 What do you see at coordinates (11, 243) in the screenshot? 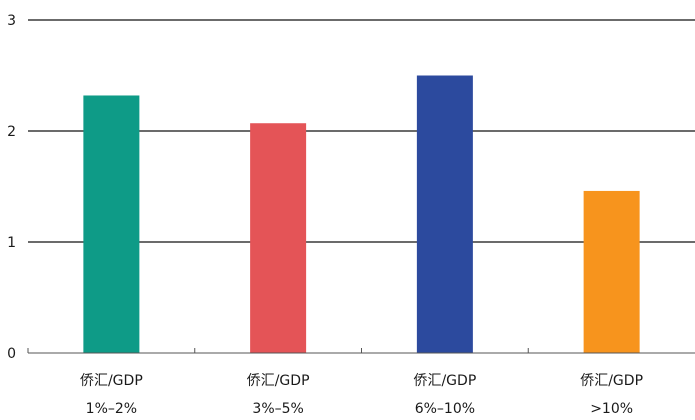
I see `y-tick-label: 1` at bounding box center [11, 243].